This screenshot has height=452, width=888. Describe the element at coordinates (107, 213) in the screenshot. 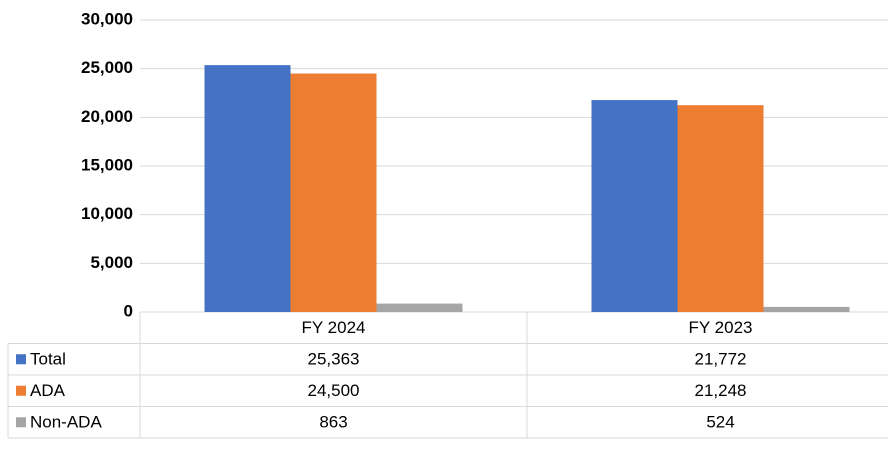

I see `y-tick-label: 10,000` at that location.